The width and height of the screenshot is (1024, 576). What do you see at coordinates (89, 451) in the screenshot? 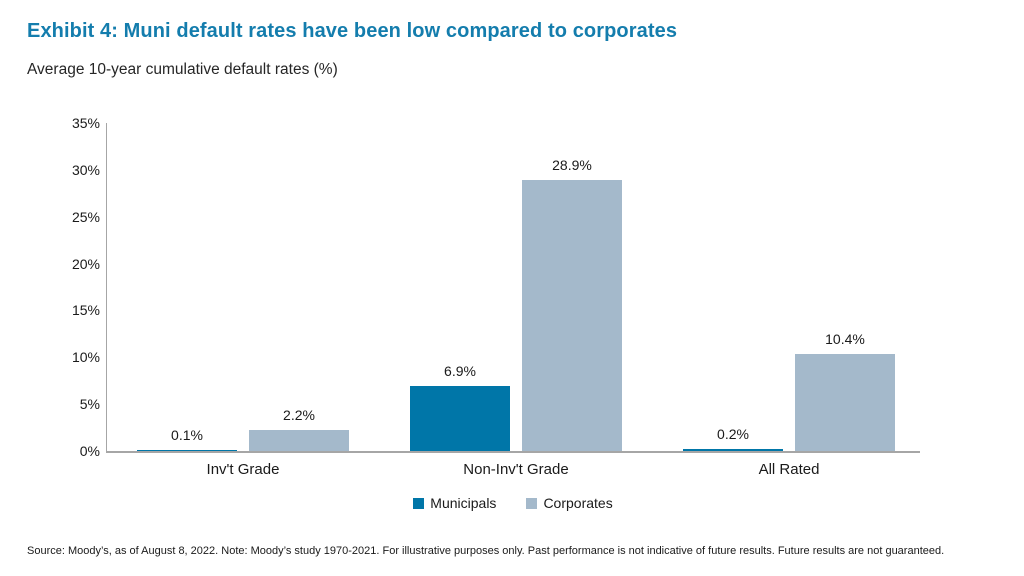
I see `y-axis-tick-label: 0%` at bounding box center [89, 451].